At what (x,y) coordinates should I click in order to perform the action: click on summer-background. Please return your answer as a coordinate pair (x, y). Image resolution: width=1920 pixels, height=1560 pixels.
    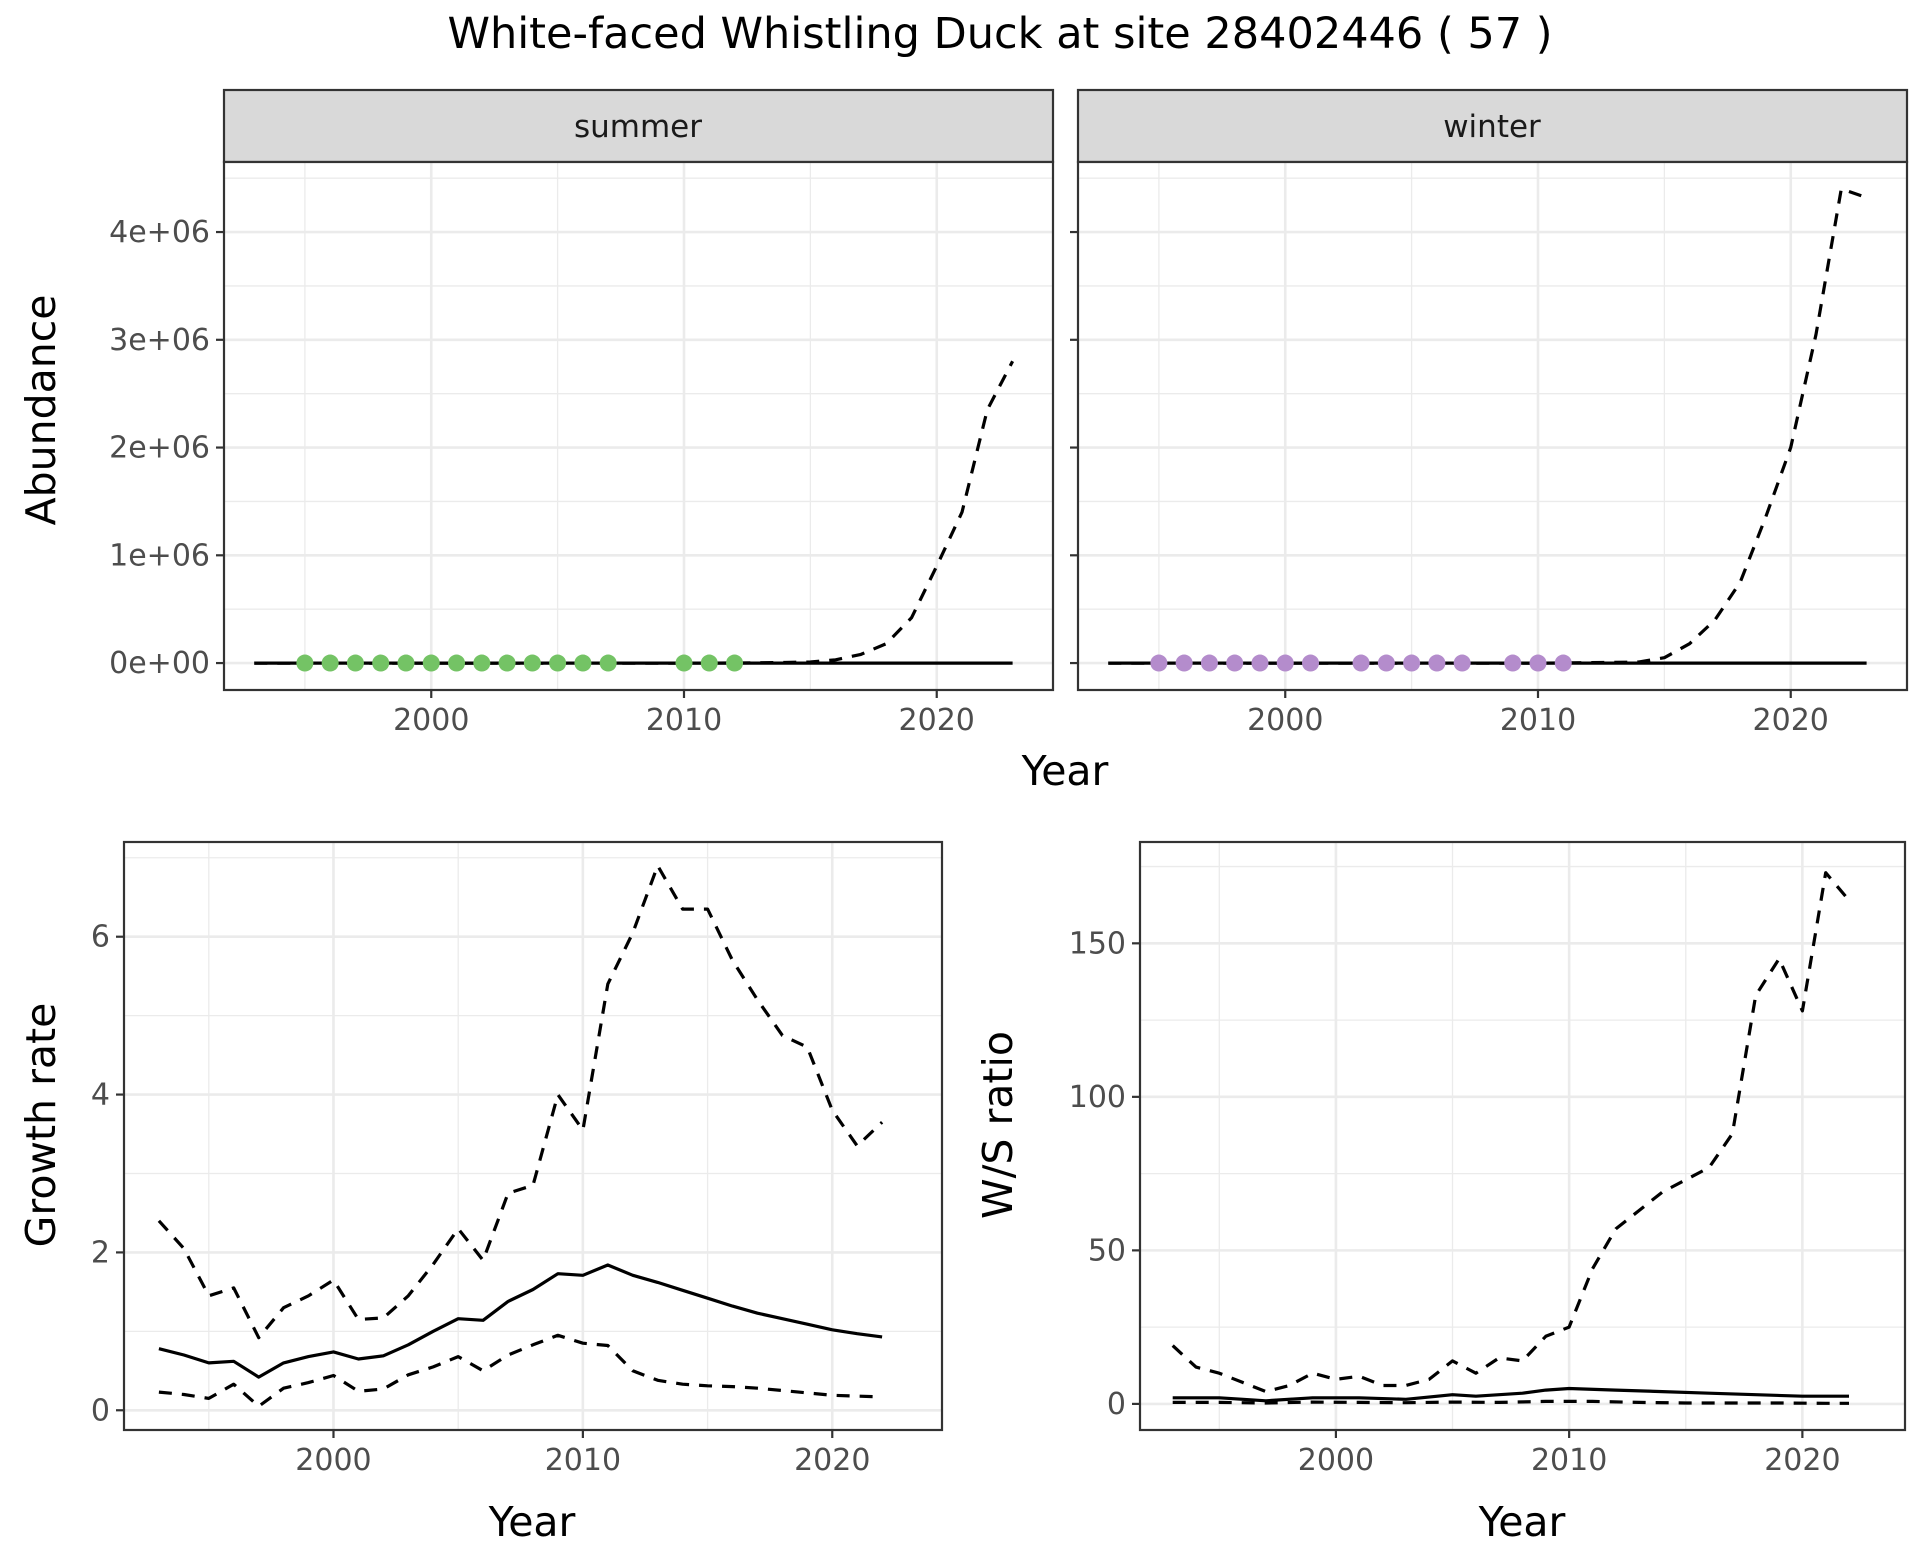
    Looking at the image, I should click on (638, 426).